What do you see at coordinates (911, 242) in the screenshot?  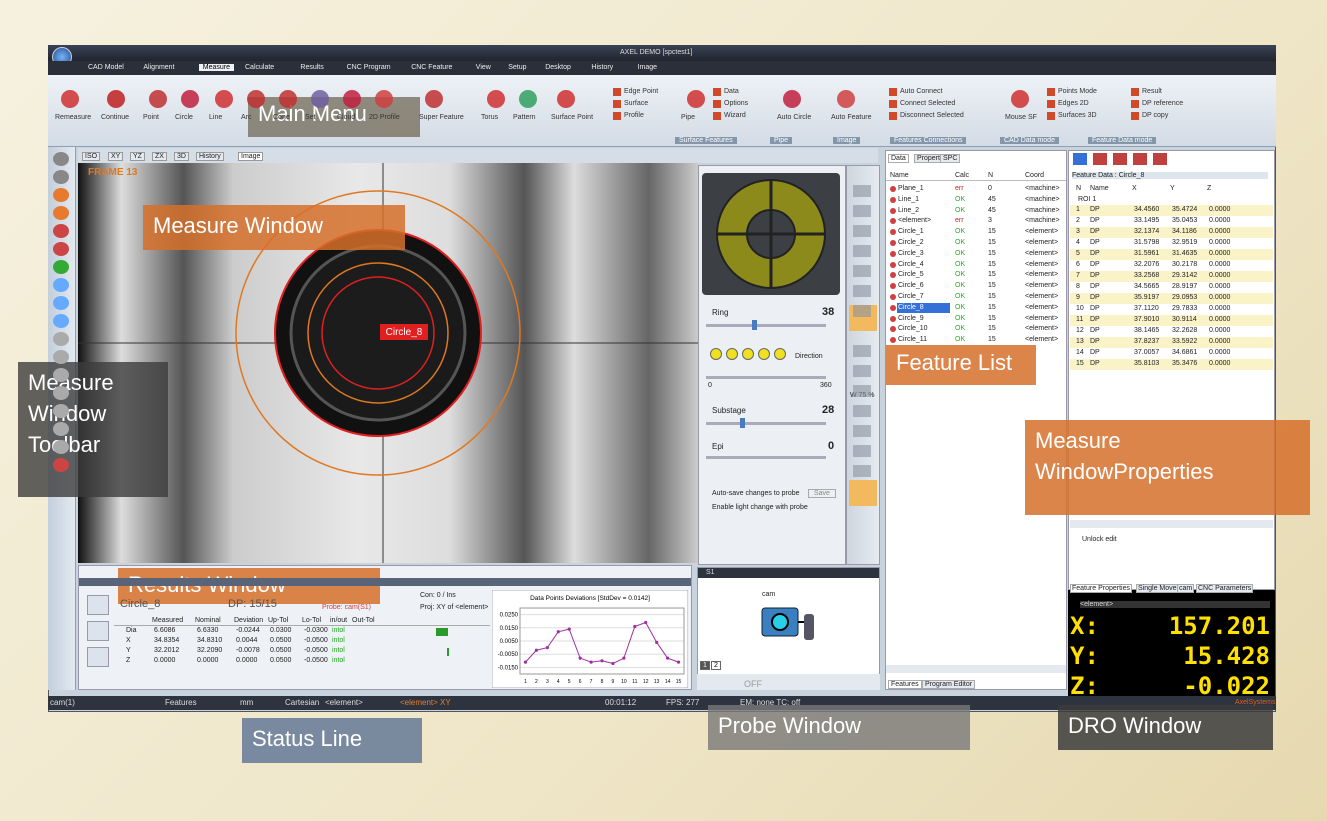 I see `feature-cell: Circle_2` at bounding box center [911, 242].